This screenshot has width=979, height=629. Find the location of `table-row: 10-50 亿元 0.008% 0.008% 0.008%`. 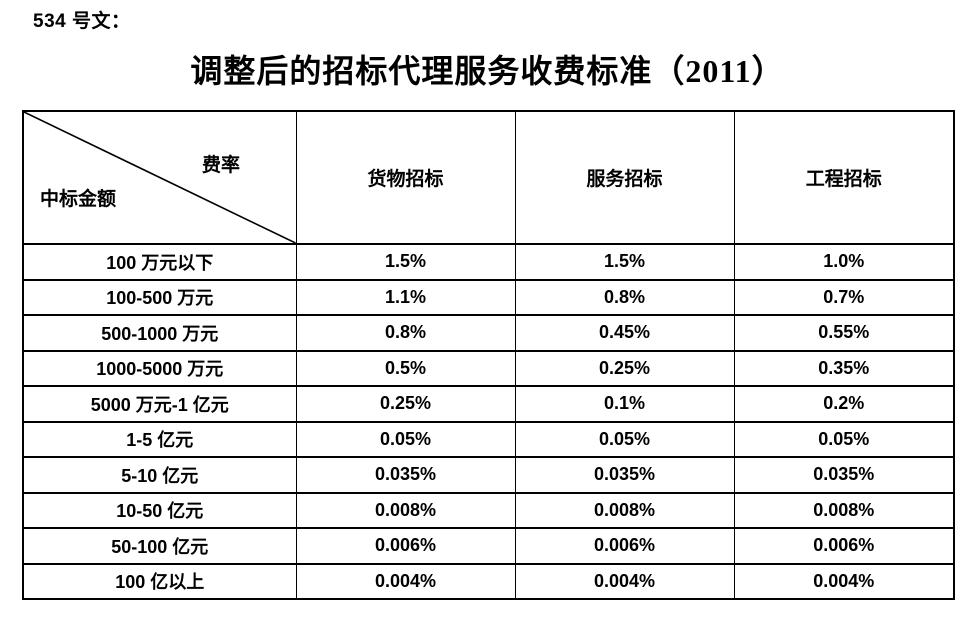

table-row: 10-50 亿元 0.008% 0.008% 0.008% is located at coordinates (488, 510).